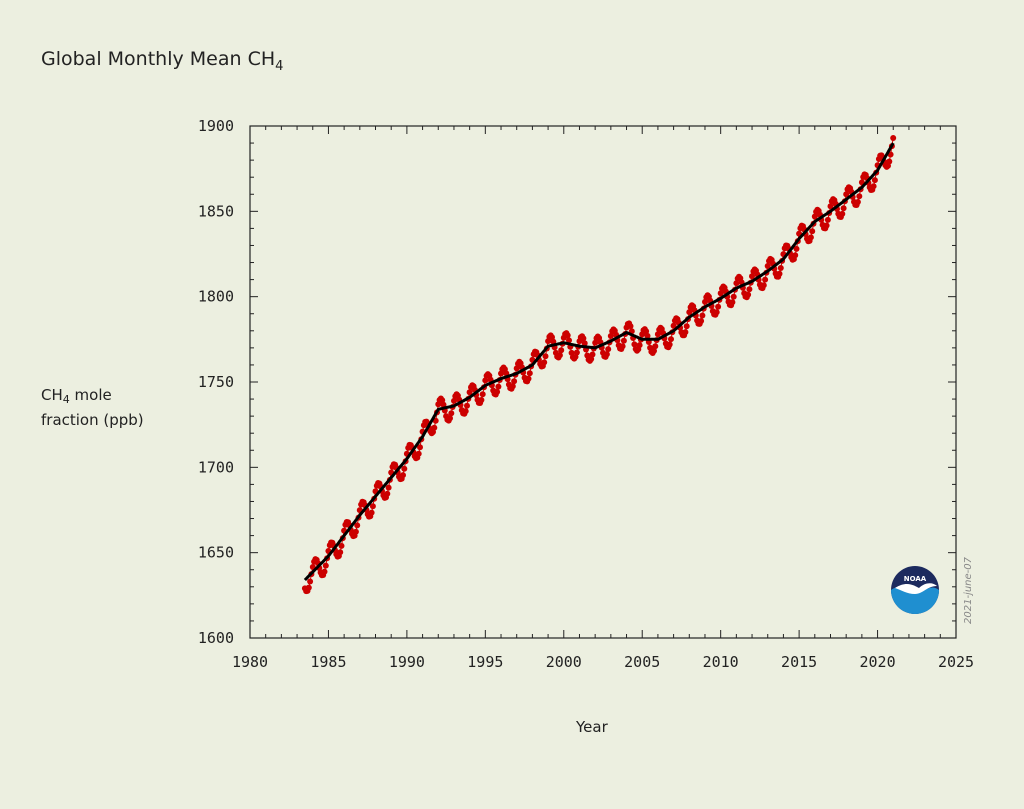 The width and height of the screenshot is (1024, 809). Describe the element at coordinates (92, 420) in the screenshot. I see `y-axis-label-line2: fraction (ppb)` at that location.